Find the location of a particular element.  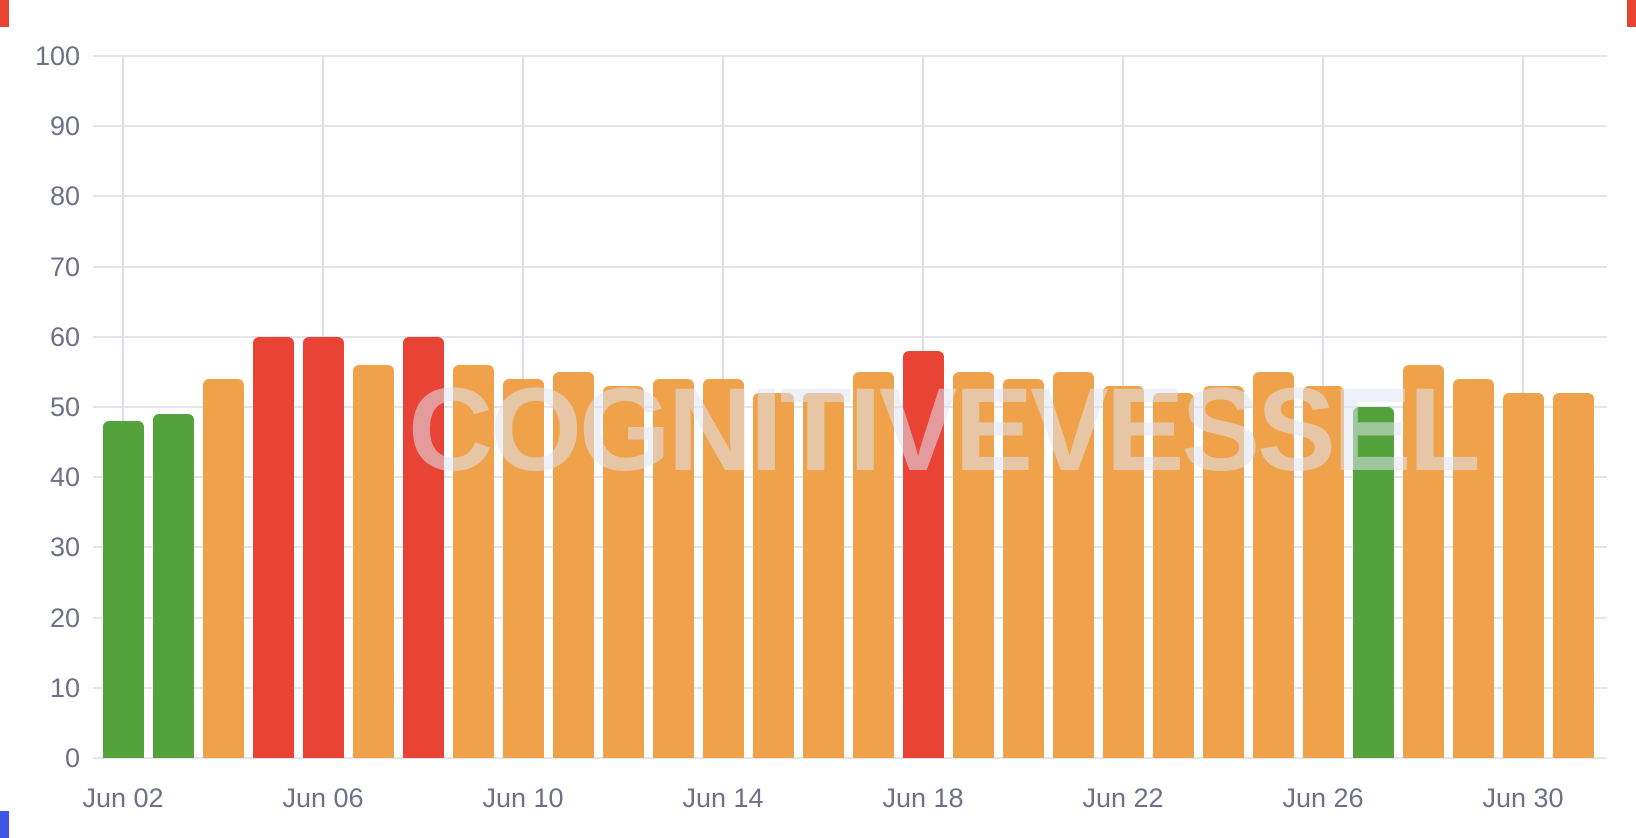

bottom-left-edge-marker is located at coordinates (4, 824).